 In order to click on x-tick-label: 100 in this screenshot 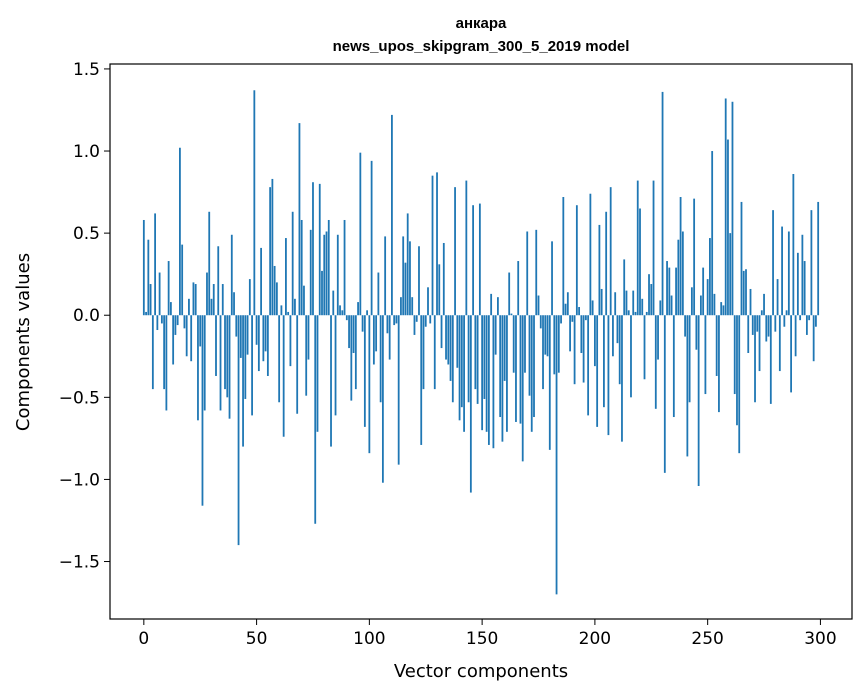, I will do `click(369, 639)`.